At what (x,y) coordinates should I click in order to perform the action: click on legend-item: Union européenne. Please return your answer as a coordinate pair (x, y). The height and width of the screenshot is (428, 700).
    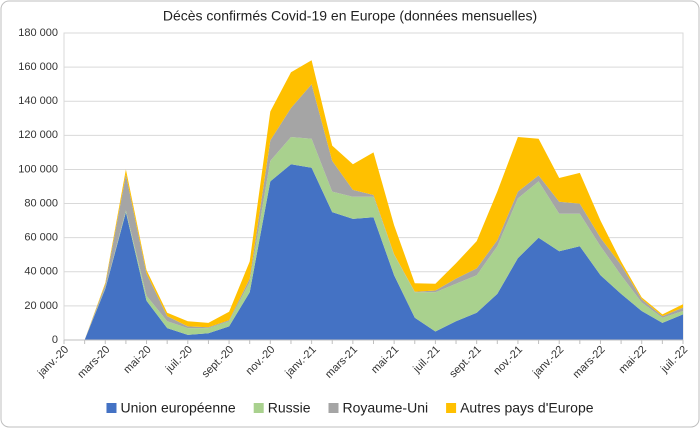
    Looking at the image, I should click on (171, 408).